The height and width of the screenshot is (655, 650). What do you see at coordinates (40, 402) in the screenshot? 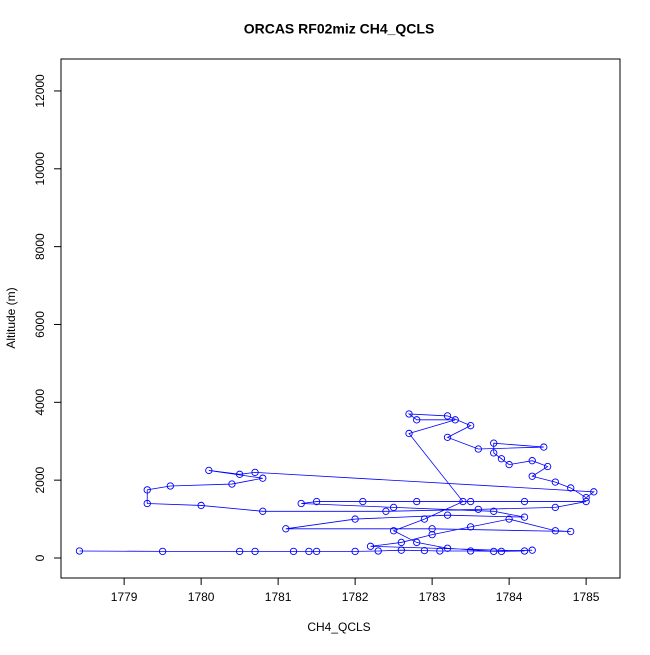
I see `y-tick-label: 4000` at bounding box center [40, 402].